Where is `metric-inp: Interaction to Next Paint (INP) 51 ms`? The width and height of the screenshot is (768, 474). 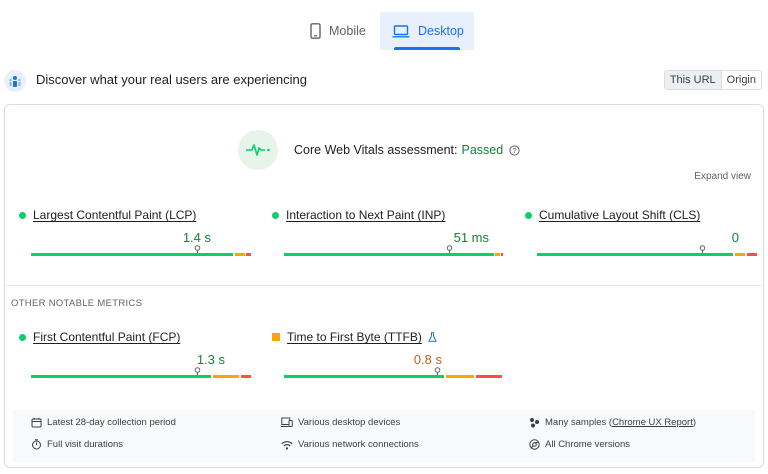
metric-inp: Interaction to Next Paint (INP) 51 ms is located at coordinates (387, 232).